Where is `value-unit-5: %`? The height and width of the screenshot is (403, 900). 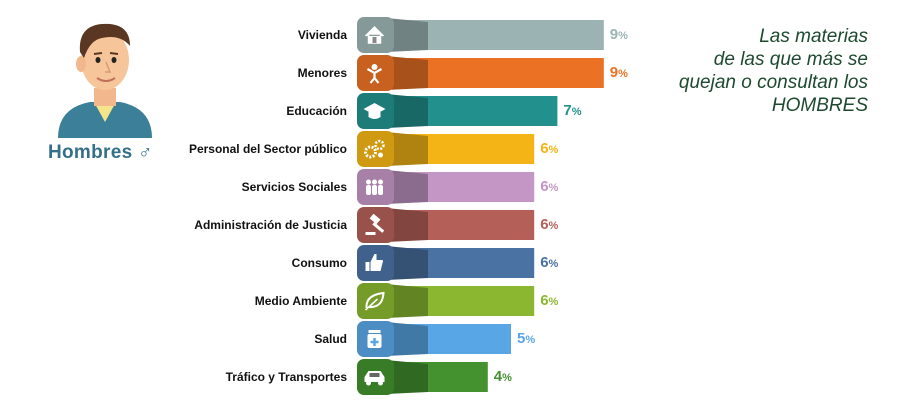 value-unit-5: % is located at coordinates (553, 226).